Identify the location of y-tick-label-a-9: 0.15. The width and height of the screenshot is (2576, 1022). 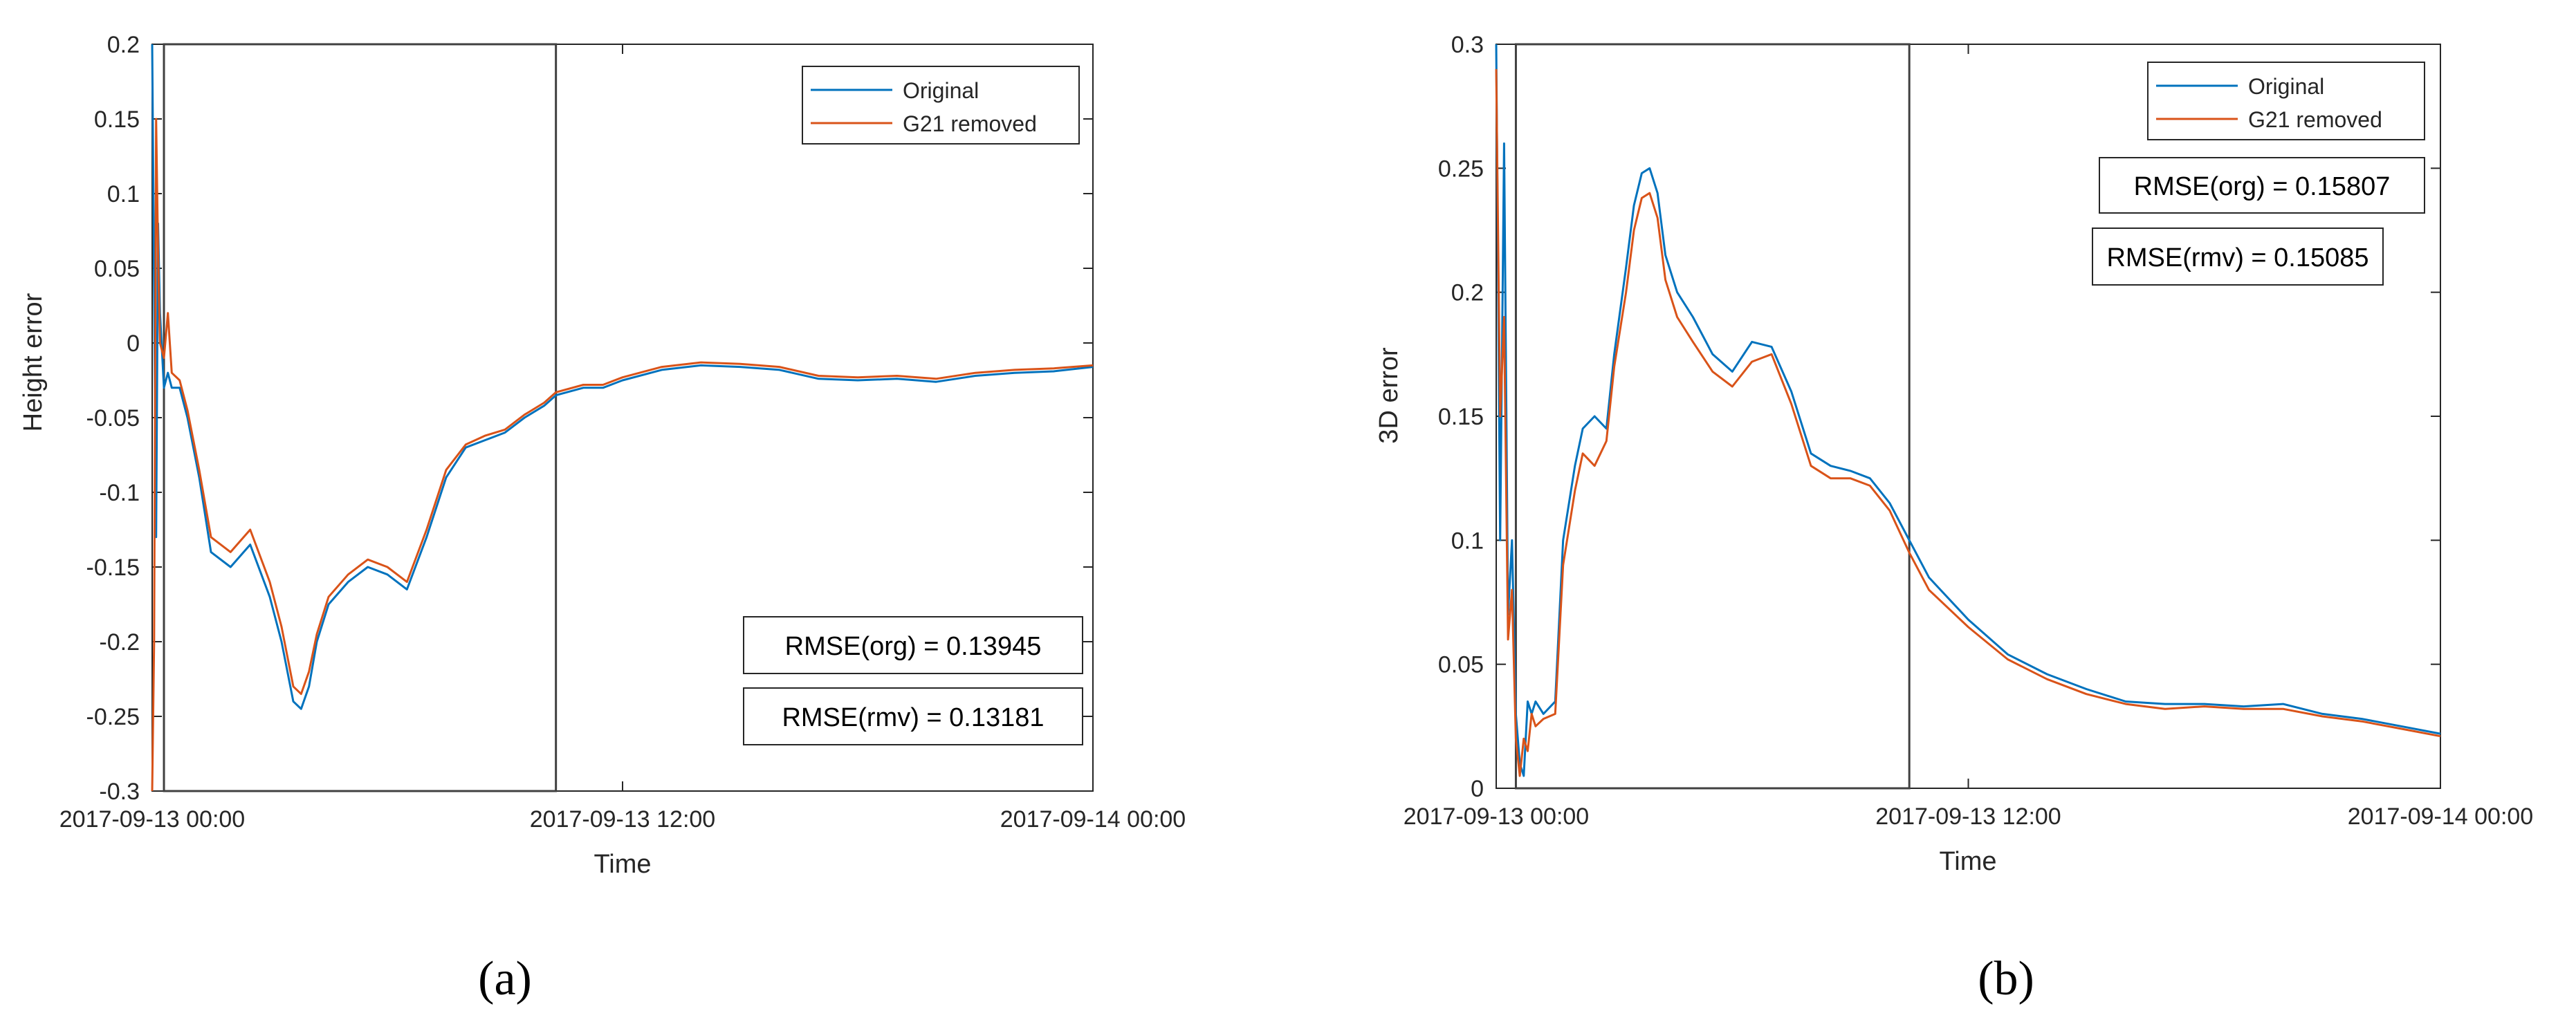
(117, 119).